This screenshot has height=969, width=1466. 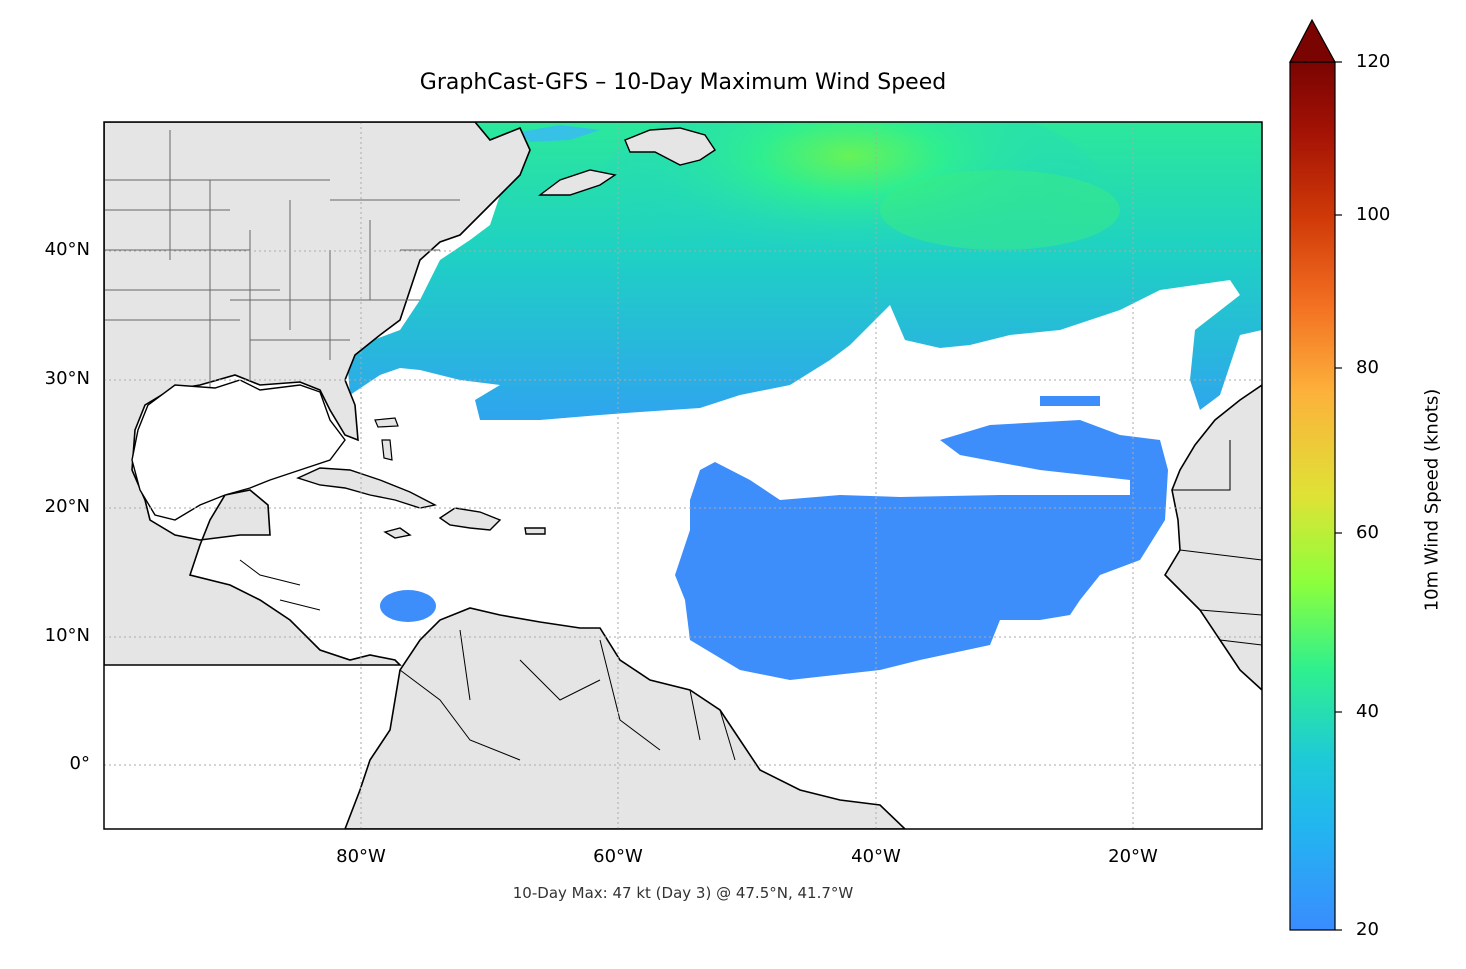 What do you see at coordinates (487, 660) in the screenshot?
I see `country-boundaries` at bounding box center [487, 660].